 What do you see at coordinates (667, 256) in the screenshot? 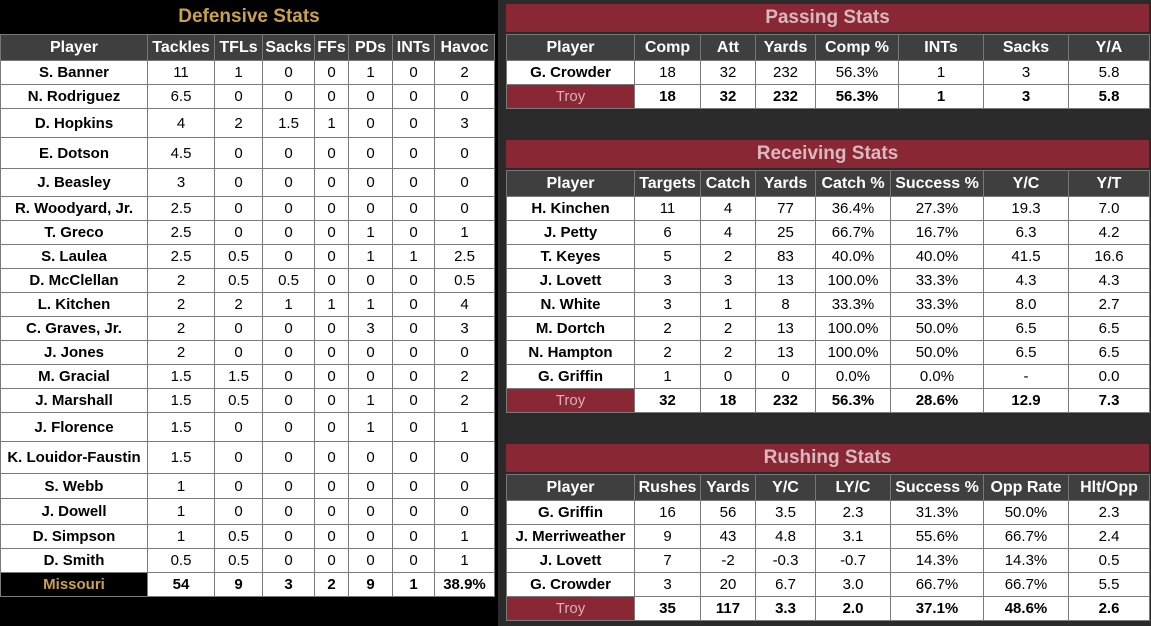
I see `stat-cell: 5` at bounding box center [667, 256].